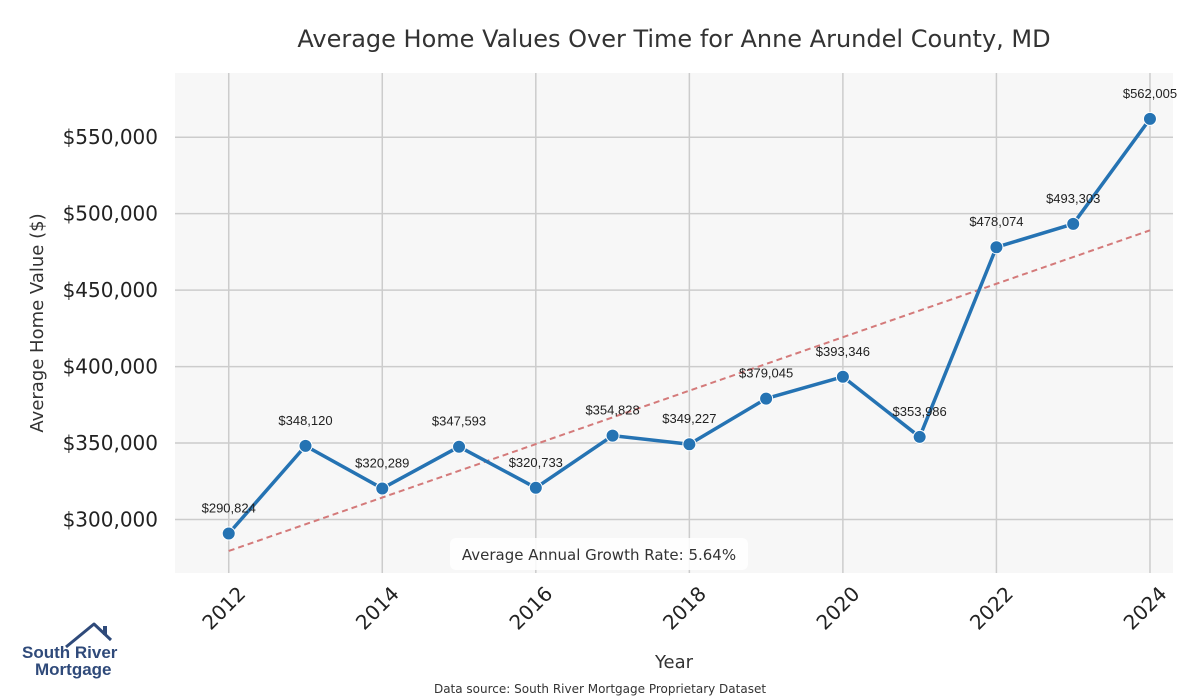 The height and width of the screenshot is (700, 1200). I want to click on x-tick-label: 2022, so click(991, 608).